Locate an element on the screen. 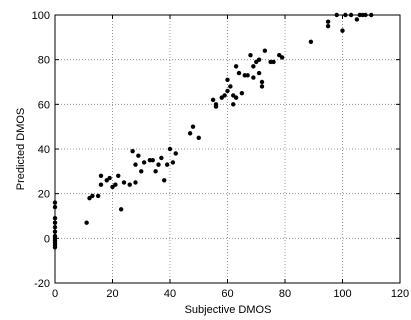 Image resolution: width=411 pixels, height=320 pixels. x-tick-label: 0 is located at coordinates (55, 294).